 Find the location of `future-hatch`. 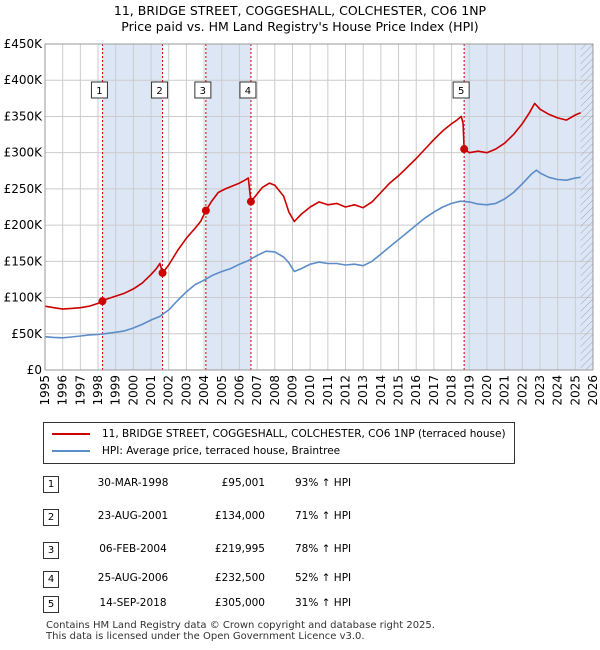

future-hatch is located at coordinates (586, 207).